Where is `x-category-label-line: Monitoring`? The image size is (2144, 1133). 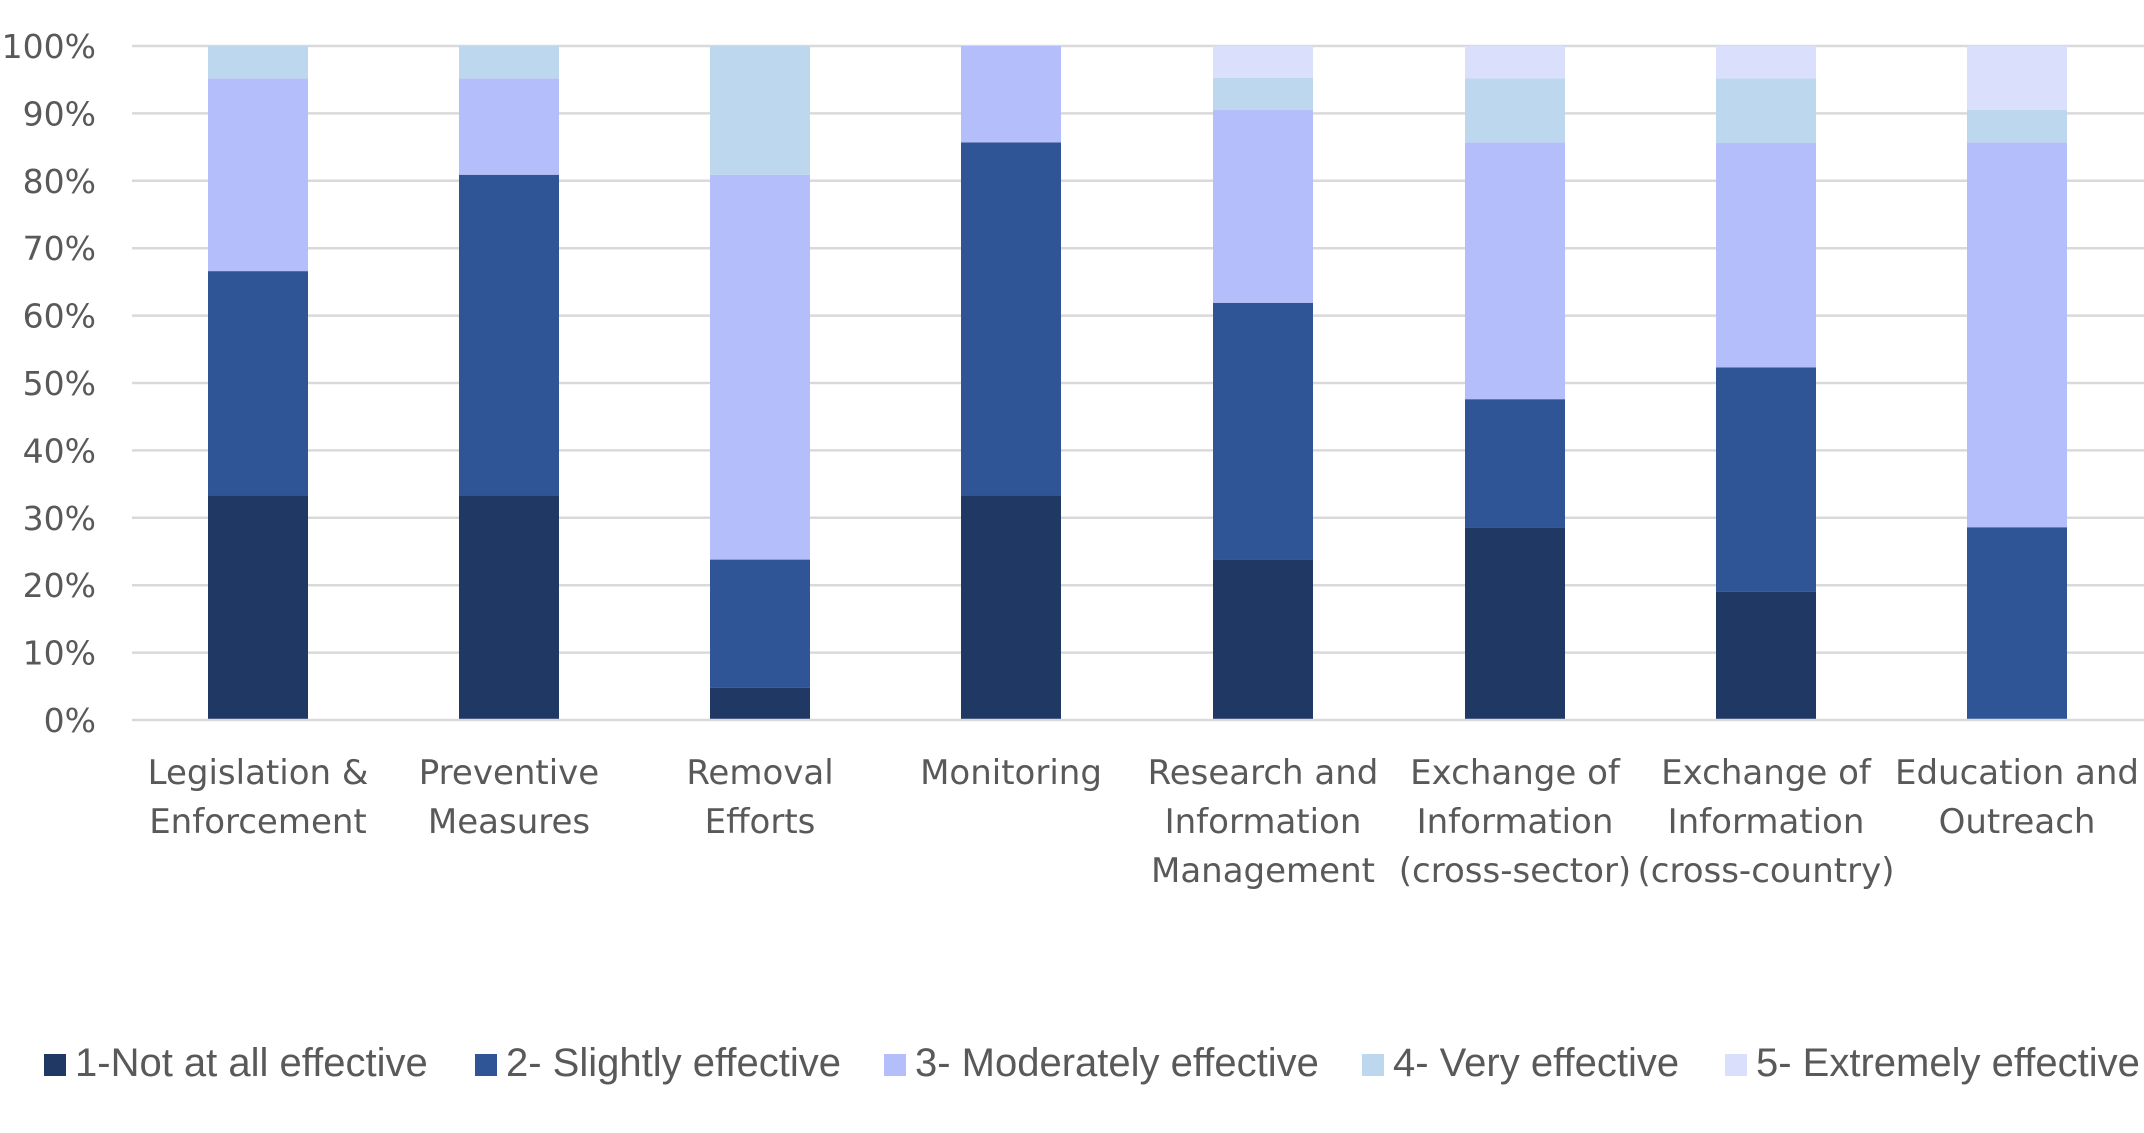
x-category-label-line: Monitoring is located at coordinates (1011, 773).